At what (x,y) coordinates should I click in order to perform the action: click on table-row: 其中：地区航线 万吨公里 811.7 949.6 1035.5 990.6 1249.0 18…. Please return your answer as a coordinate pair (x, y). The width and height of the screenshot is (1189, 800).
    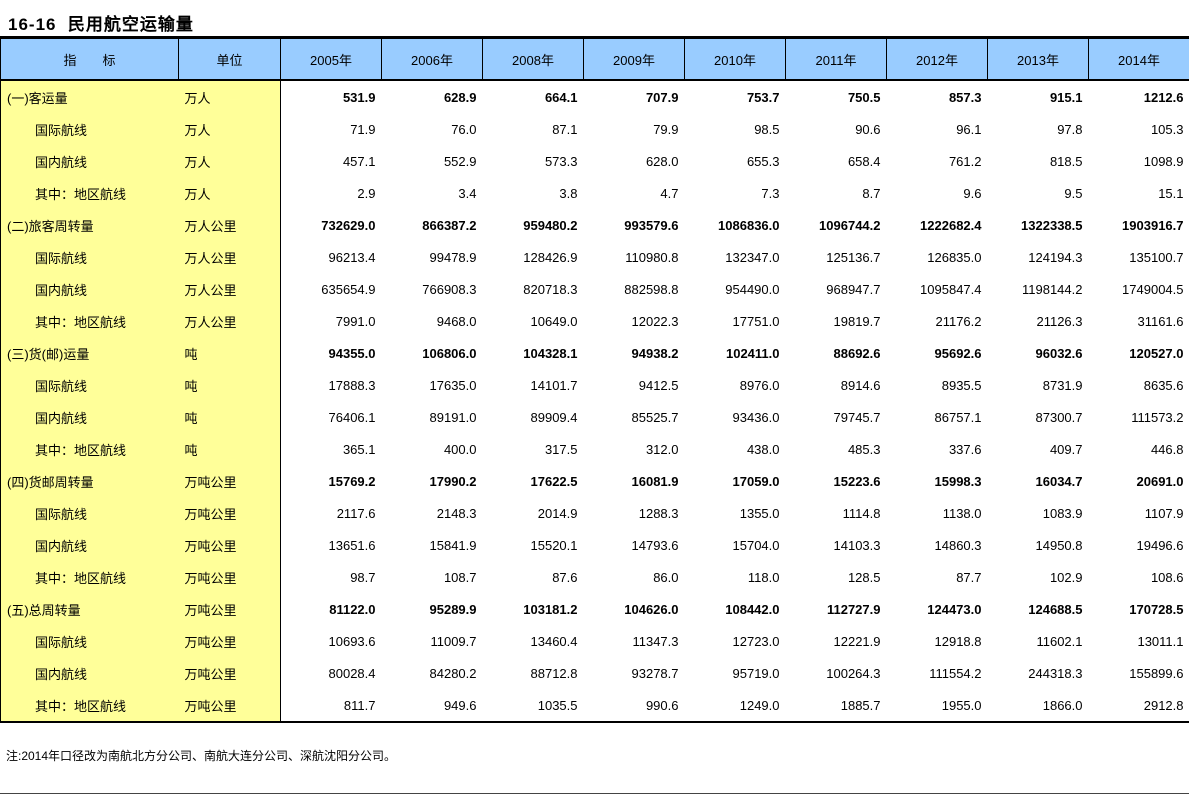
    Looking at the image, I should click on (594, 705).